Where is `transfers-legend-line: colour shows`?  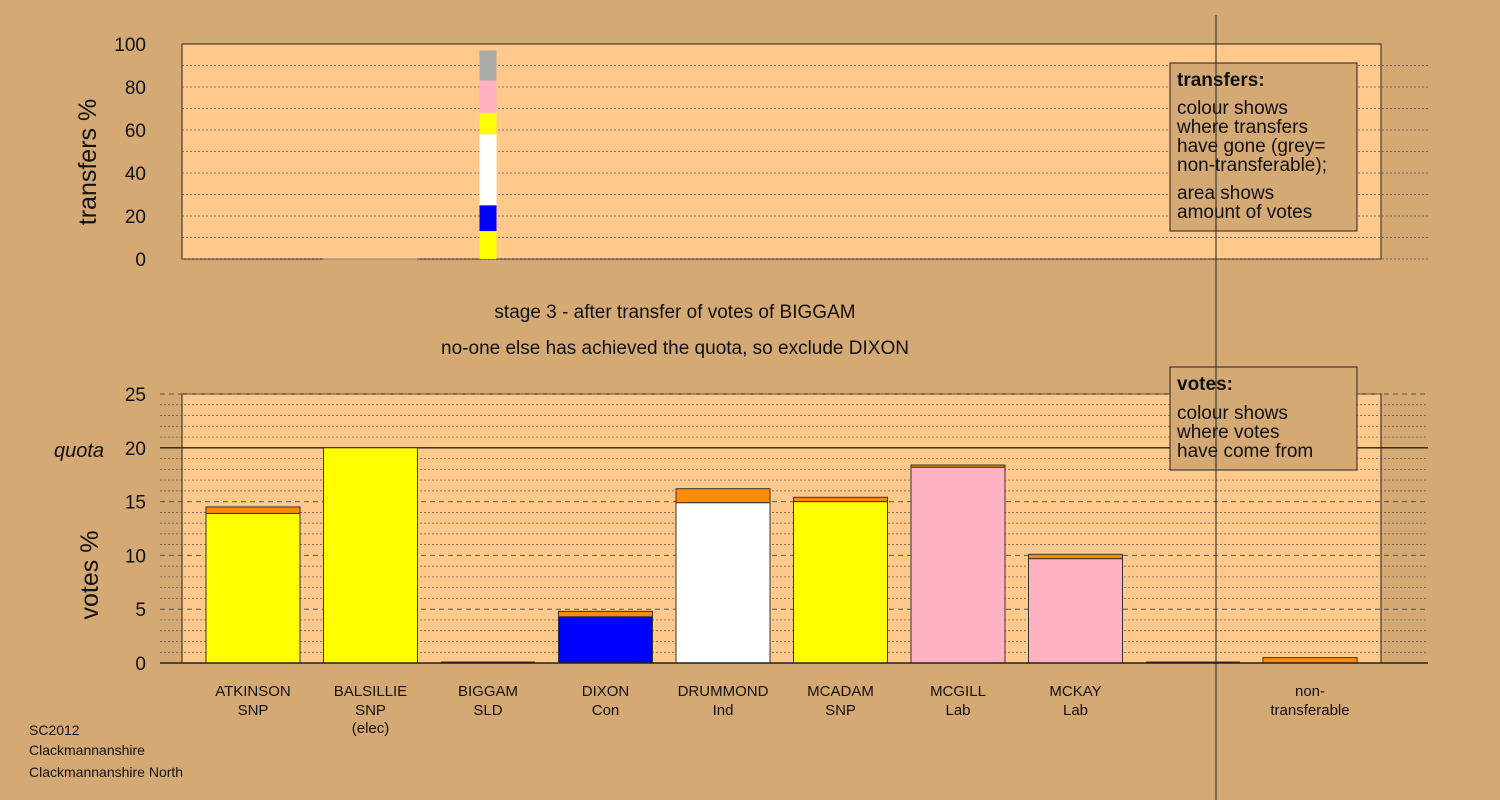 transfers-legend-line: colour shows is located at coordinates (1232, 108).